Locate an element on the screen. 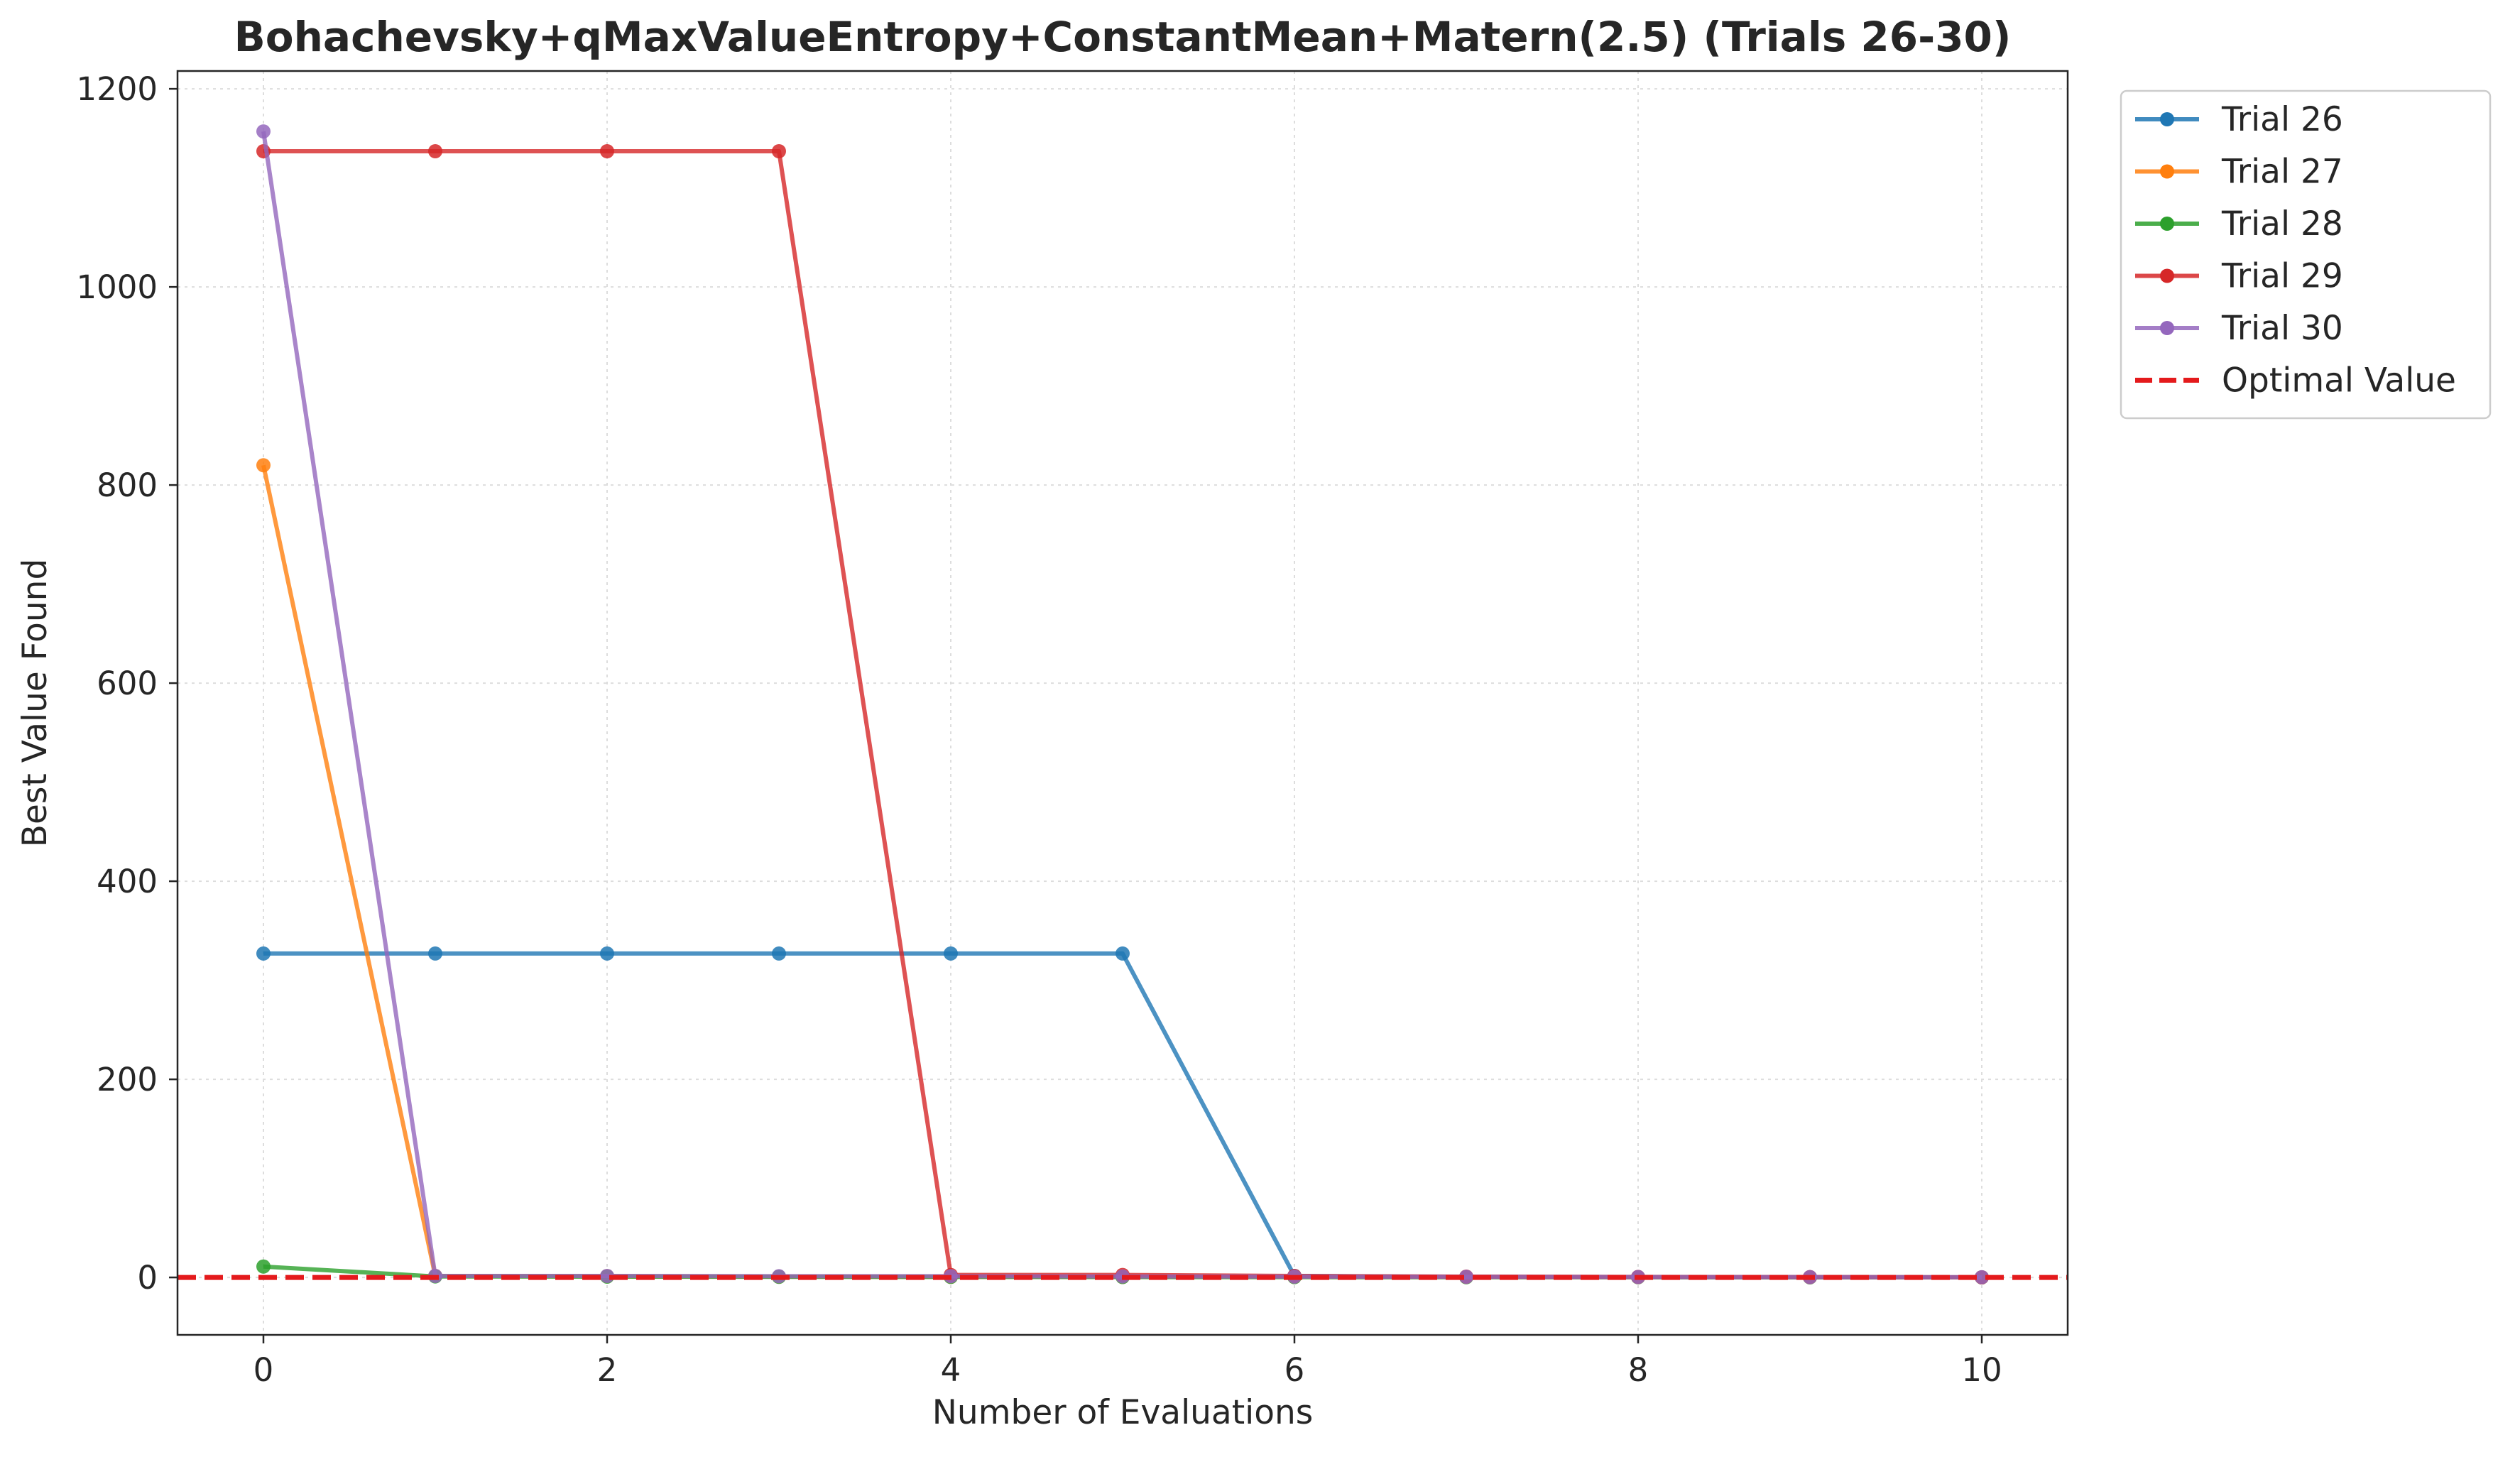  y-tick-label: 1000 is located at coordinates (117, 287).